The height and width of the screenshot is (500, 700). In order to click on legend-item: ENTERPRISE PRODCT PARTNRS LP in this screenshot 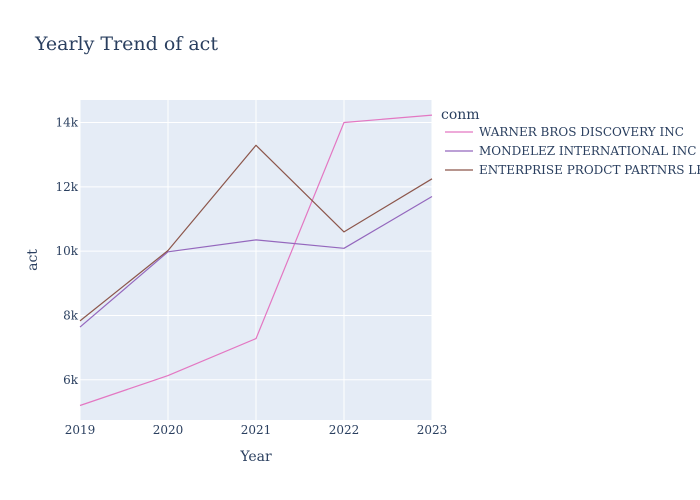, I will do `click(572, 170)`.